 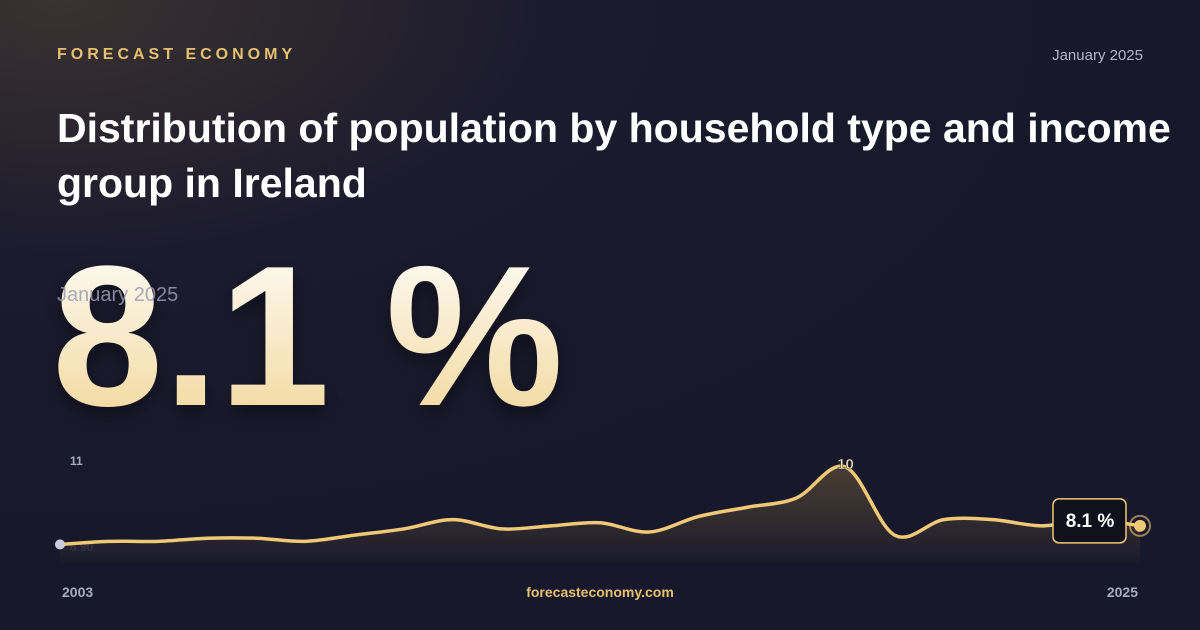 I want to click on end-label: 8.1 %, so click(x=1090, y=521).